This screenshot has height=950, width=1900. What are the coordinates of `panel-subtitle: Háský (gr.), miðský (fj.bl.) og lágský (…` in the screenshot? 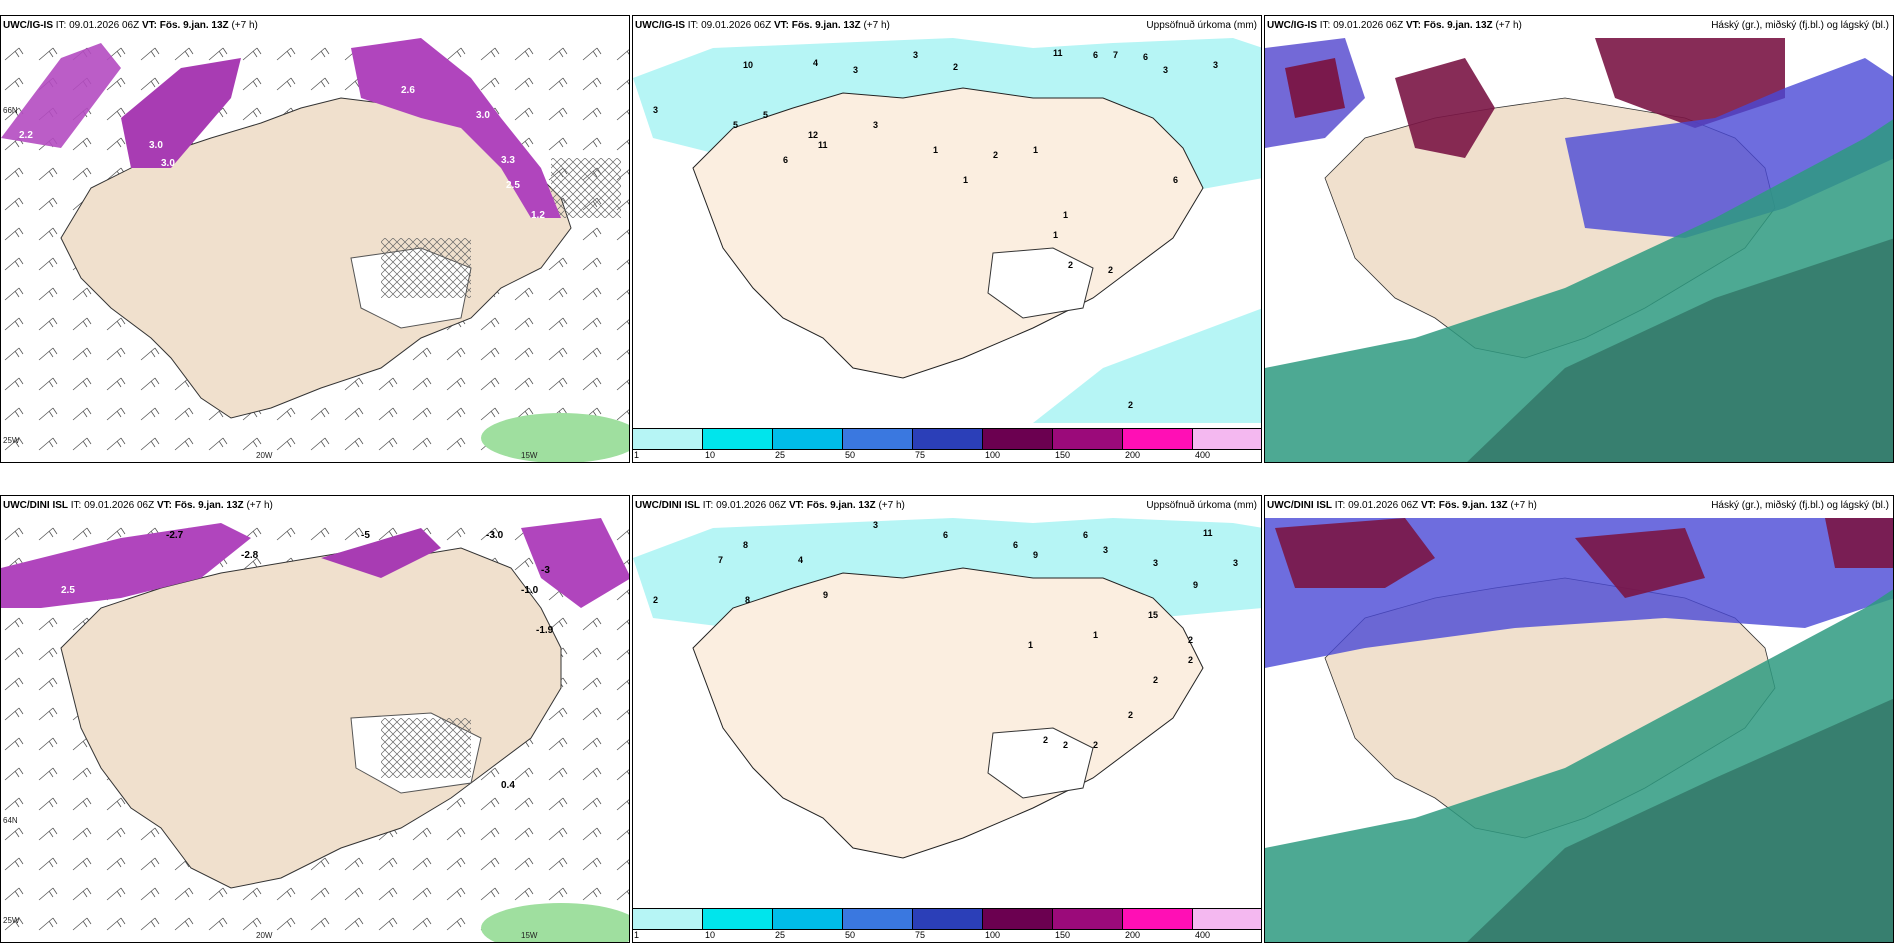 It's located at (1800, 505).